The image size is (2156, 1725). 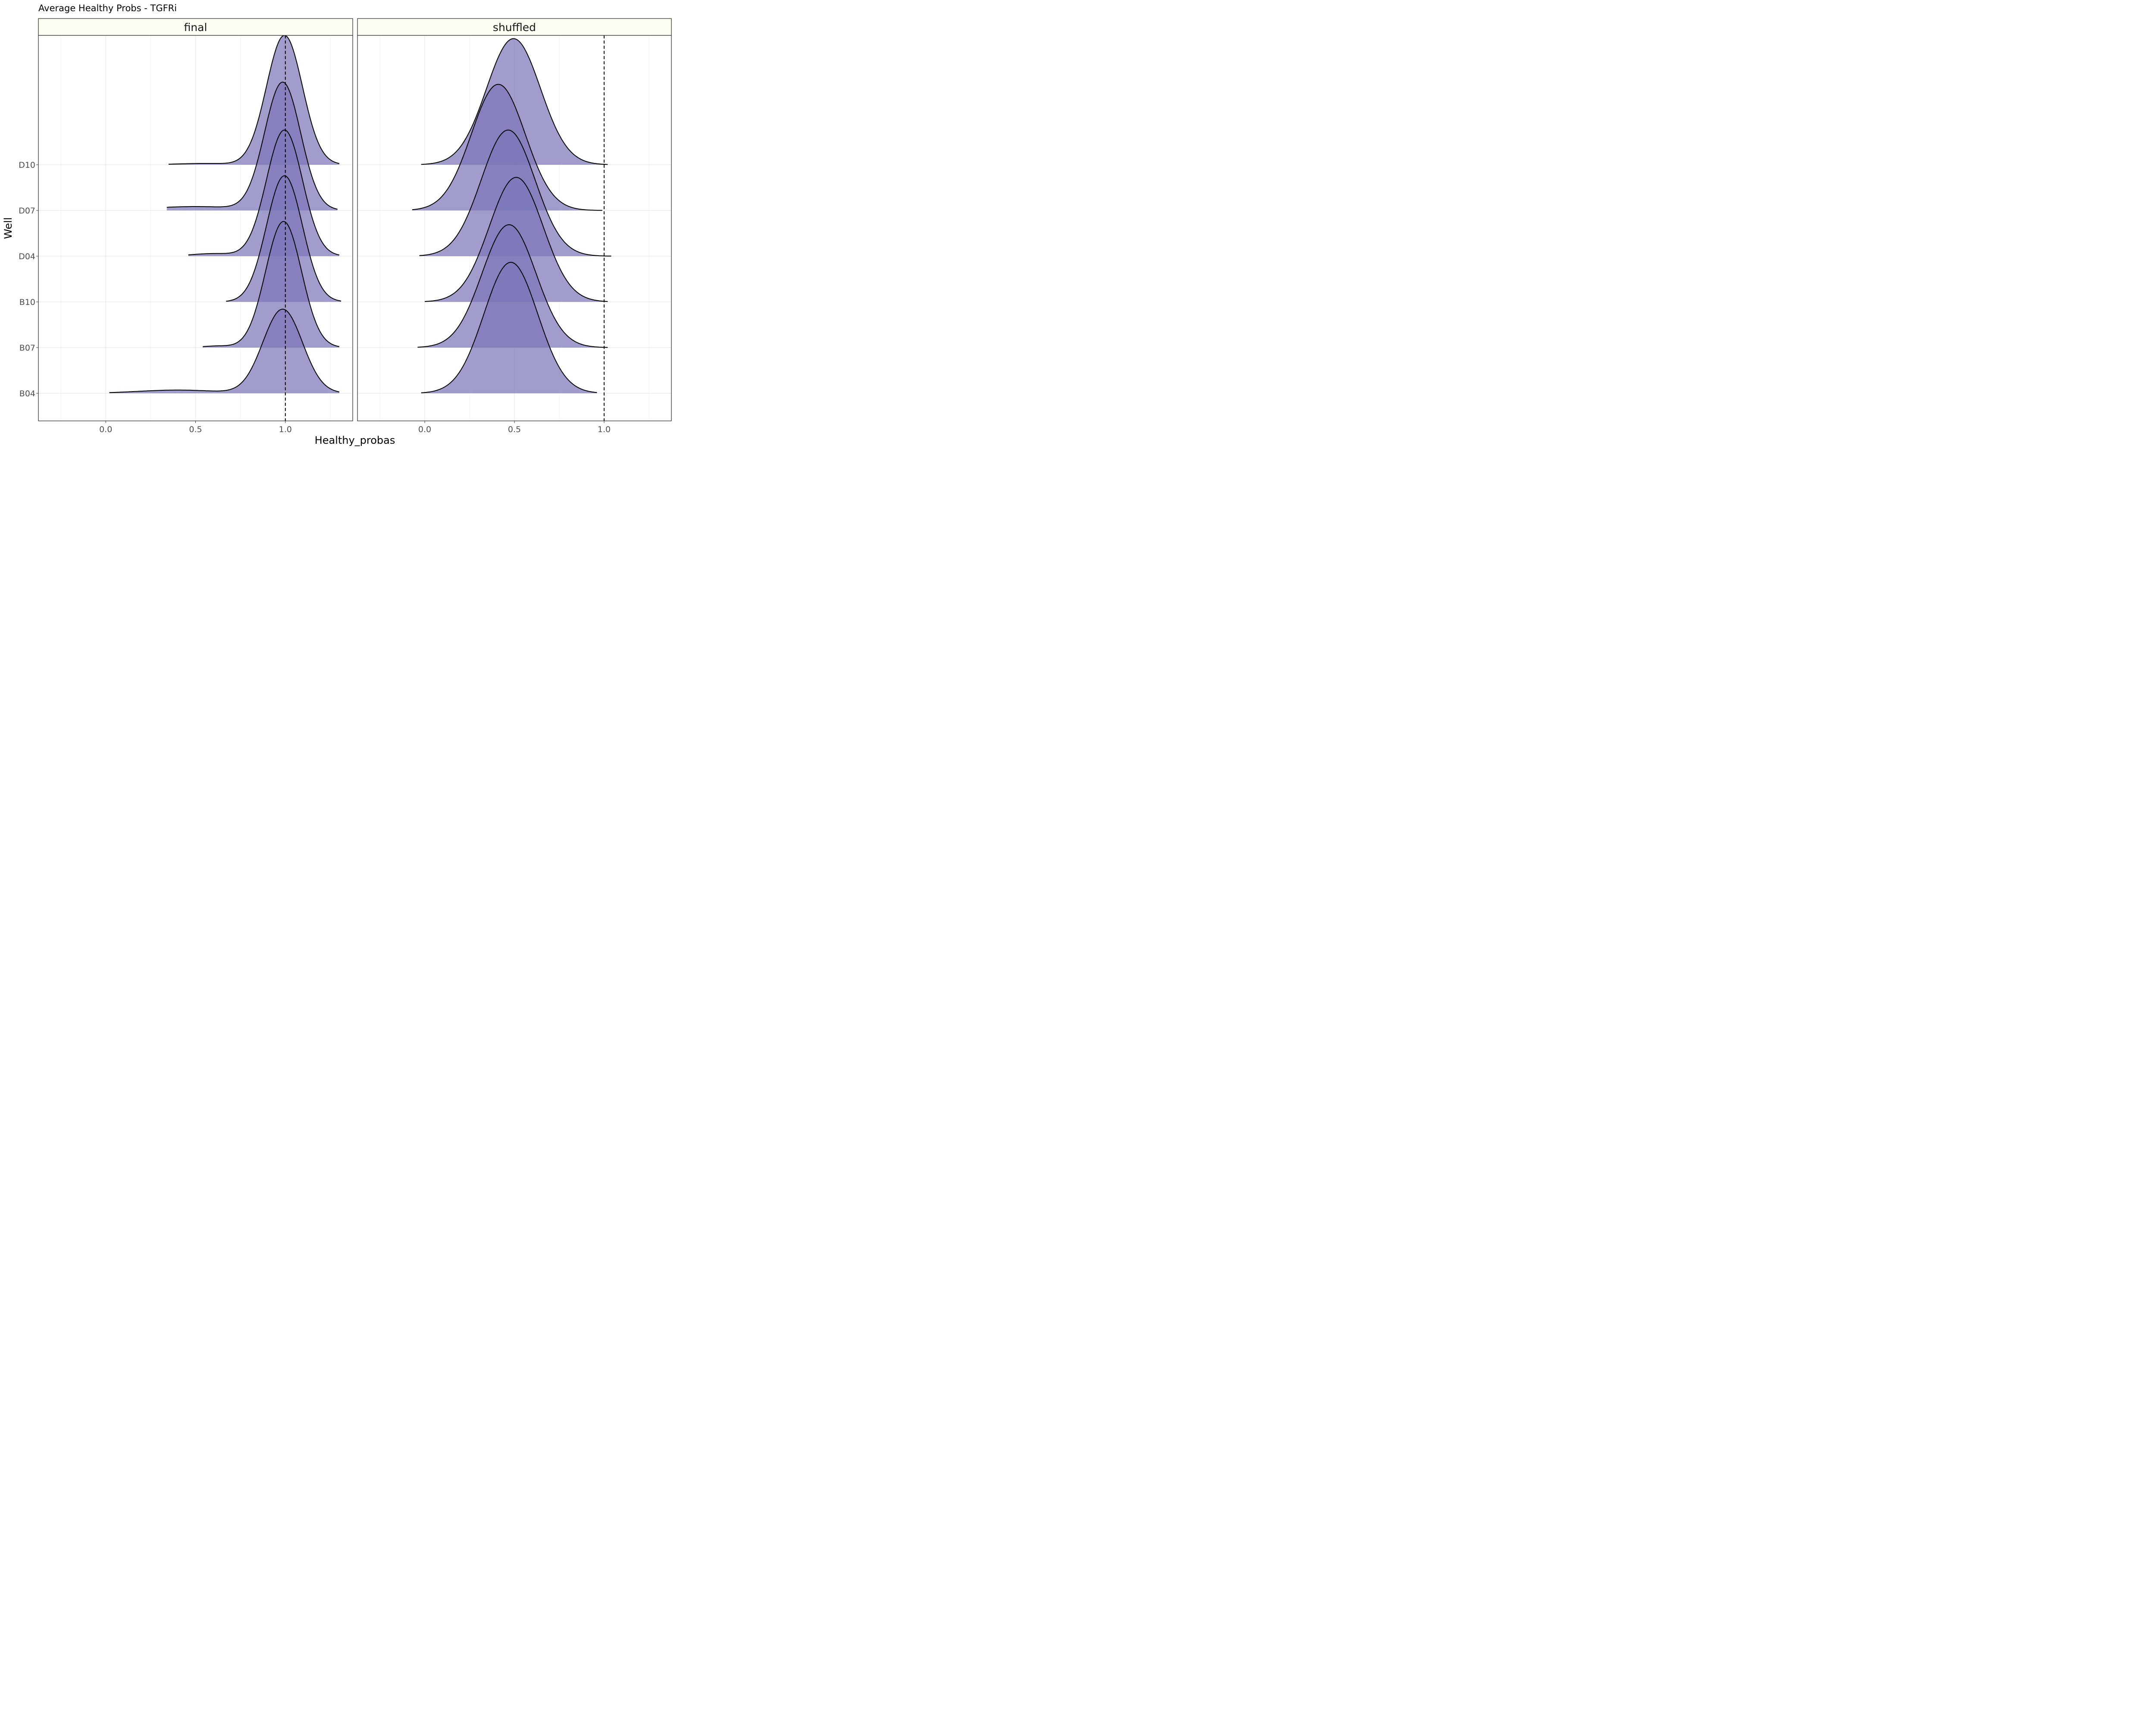 What do you see at coordinates (107, 8) in the screenshot?
I see `chart-title: Average Healthy Probs - TGFRi` at bounding box center [107, 8].